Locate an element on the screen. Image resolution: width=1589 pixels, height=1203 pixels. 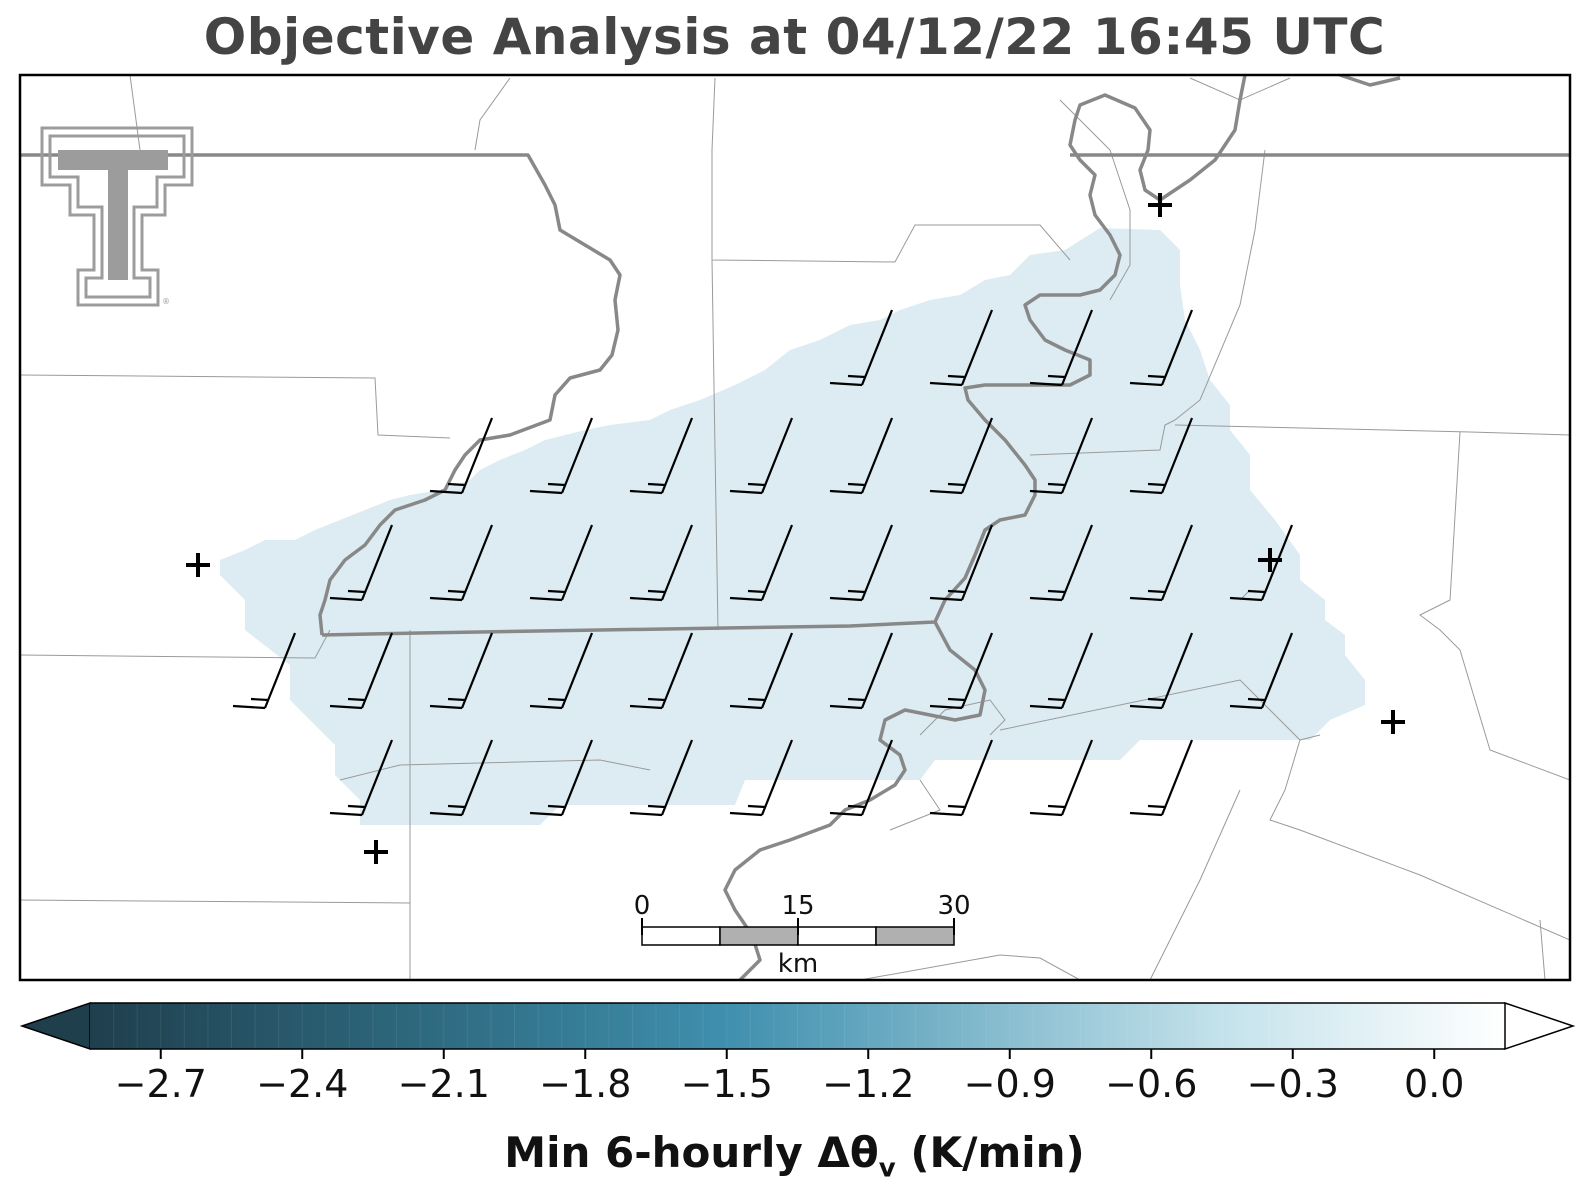
colorbar-gradient is located at coordinates (797, 1026).